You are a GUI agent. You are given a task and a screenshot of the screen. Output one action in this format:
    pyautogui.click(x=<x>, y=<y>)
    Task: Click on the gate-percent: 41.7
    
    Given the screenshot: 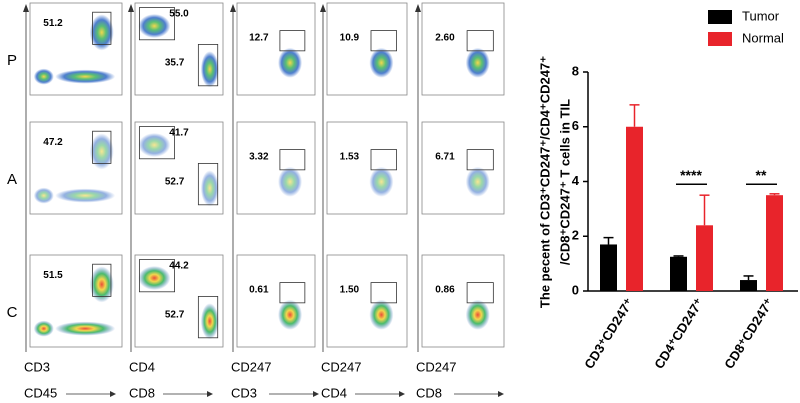 What is the action you would take?
    pyautogui.click(x=179, y=133)
    